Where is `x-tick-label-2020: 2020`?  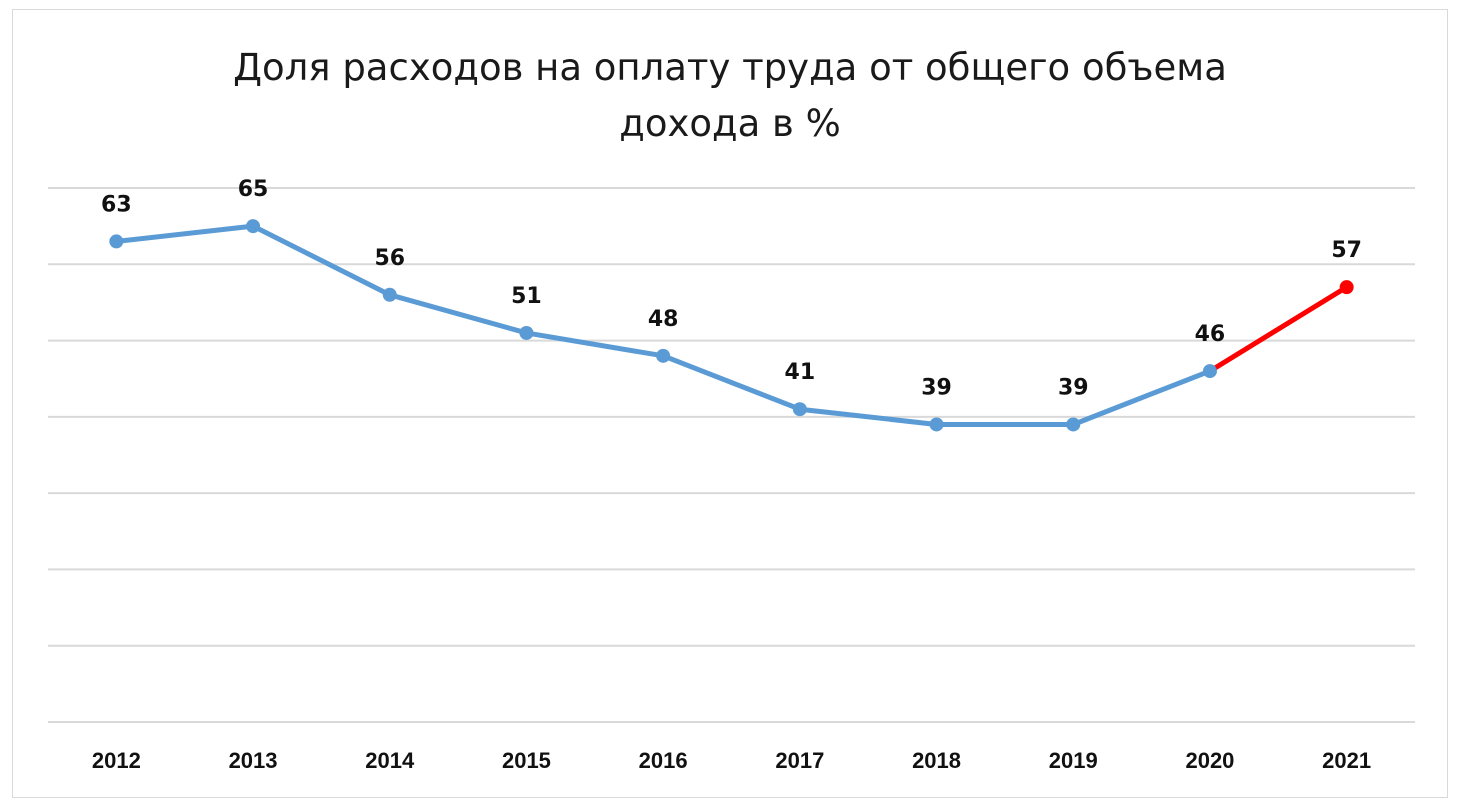 x-tick-label-2020: 2020 is located at coordinates (1209, 760).